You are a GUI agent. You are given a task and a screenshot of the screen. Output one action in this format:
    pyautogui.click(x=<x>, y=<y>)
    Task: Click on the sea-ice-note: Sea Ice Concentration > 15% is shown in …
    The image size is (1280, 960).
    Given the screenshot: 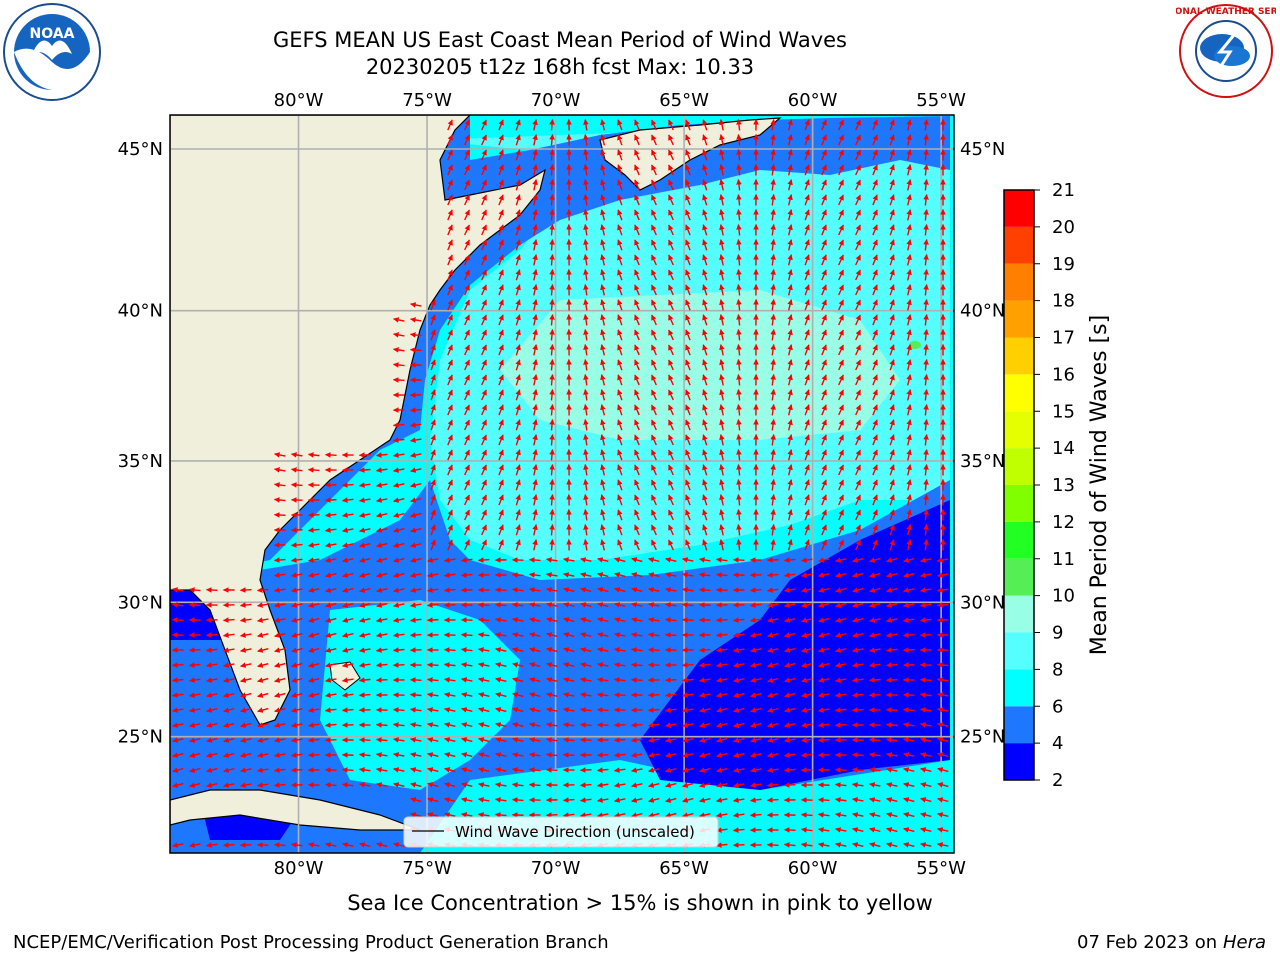 What is the action you would take?
    pyautogui.click(x=640, y=903)
    